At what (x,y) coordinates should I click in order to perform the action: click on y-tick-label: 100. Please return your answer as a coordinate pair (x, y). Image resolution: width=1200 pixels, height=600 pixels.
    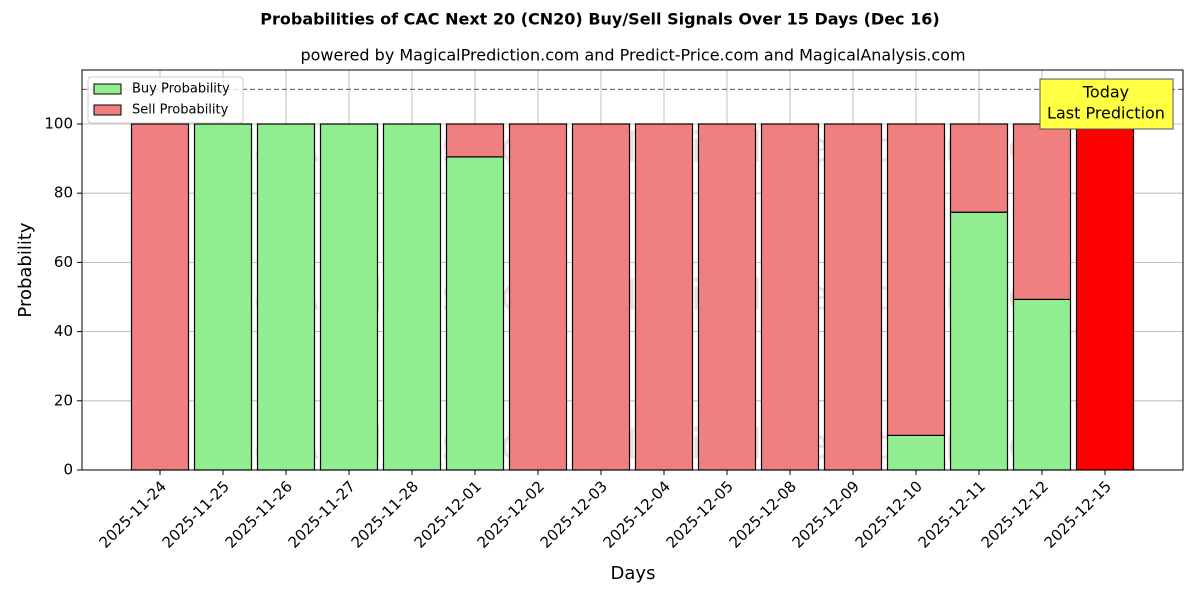
    Looking at the image, I should click on (58, 123).